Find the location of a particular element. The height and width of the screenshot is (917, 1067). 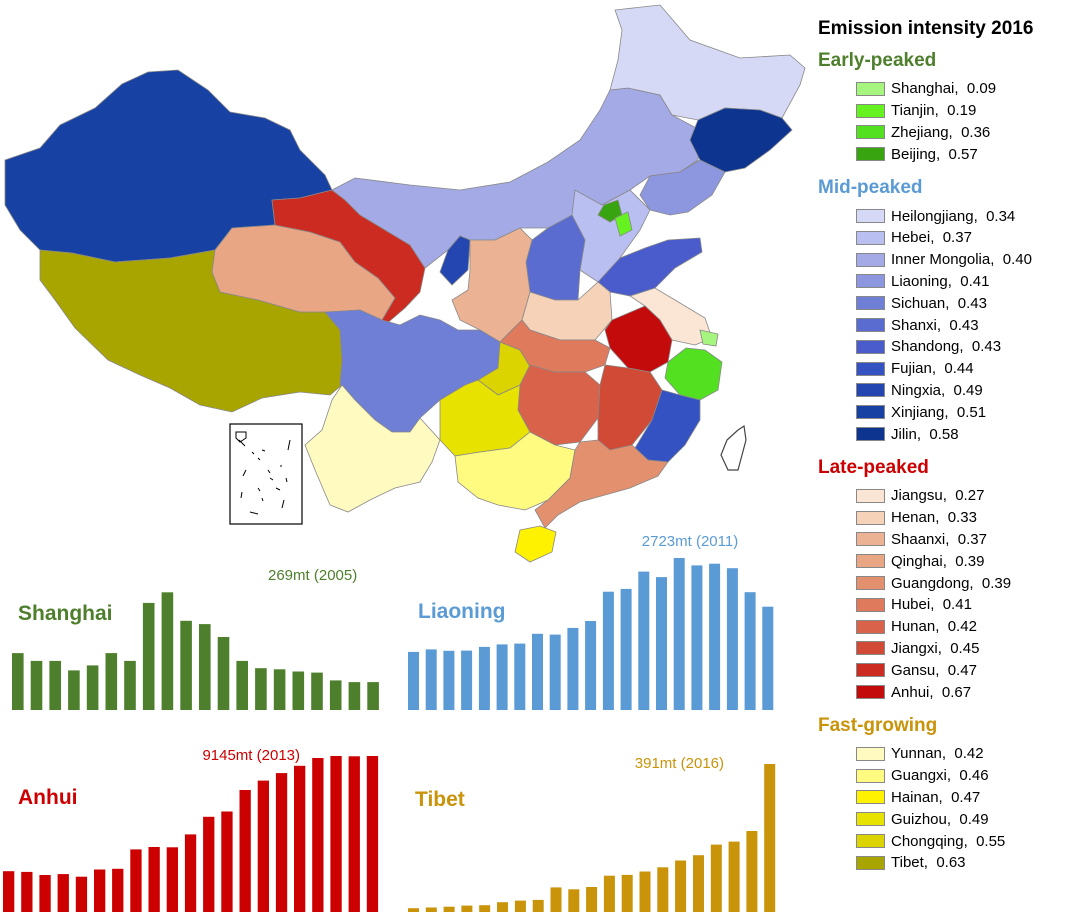

legend-province: Guangxi is located at coordinates (919, 776).